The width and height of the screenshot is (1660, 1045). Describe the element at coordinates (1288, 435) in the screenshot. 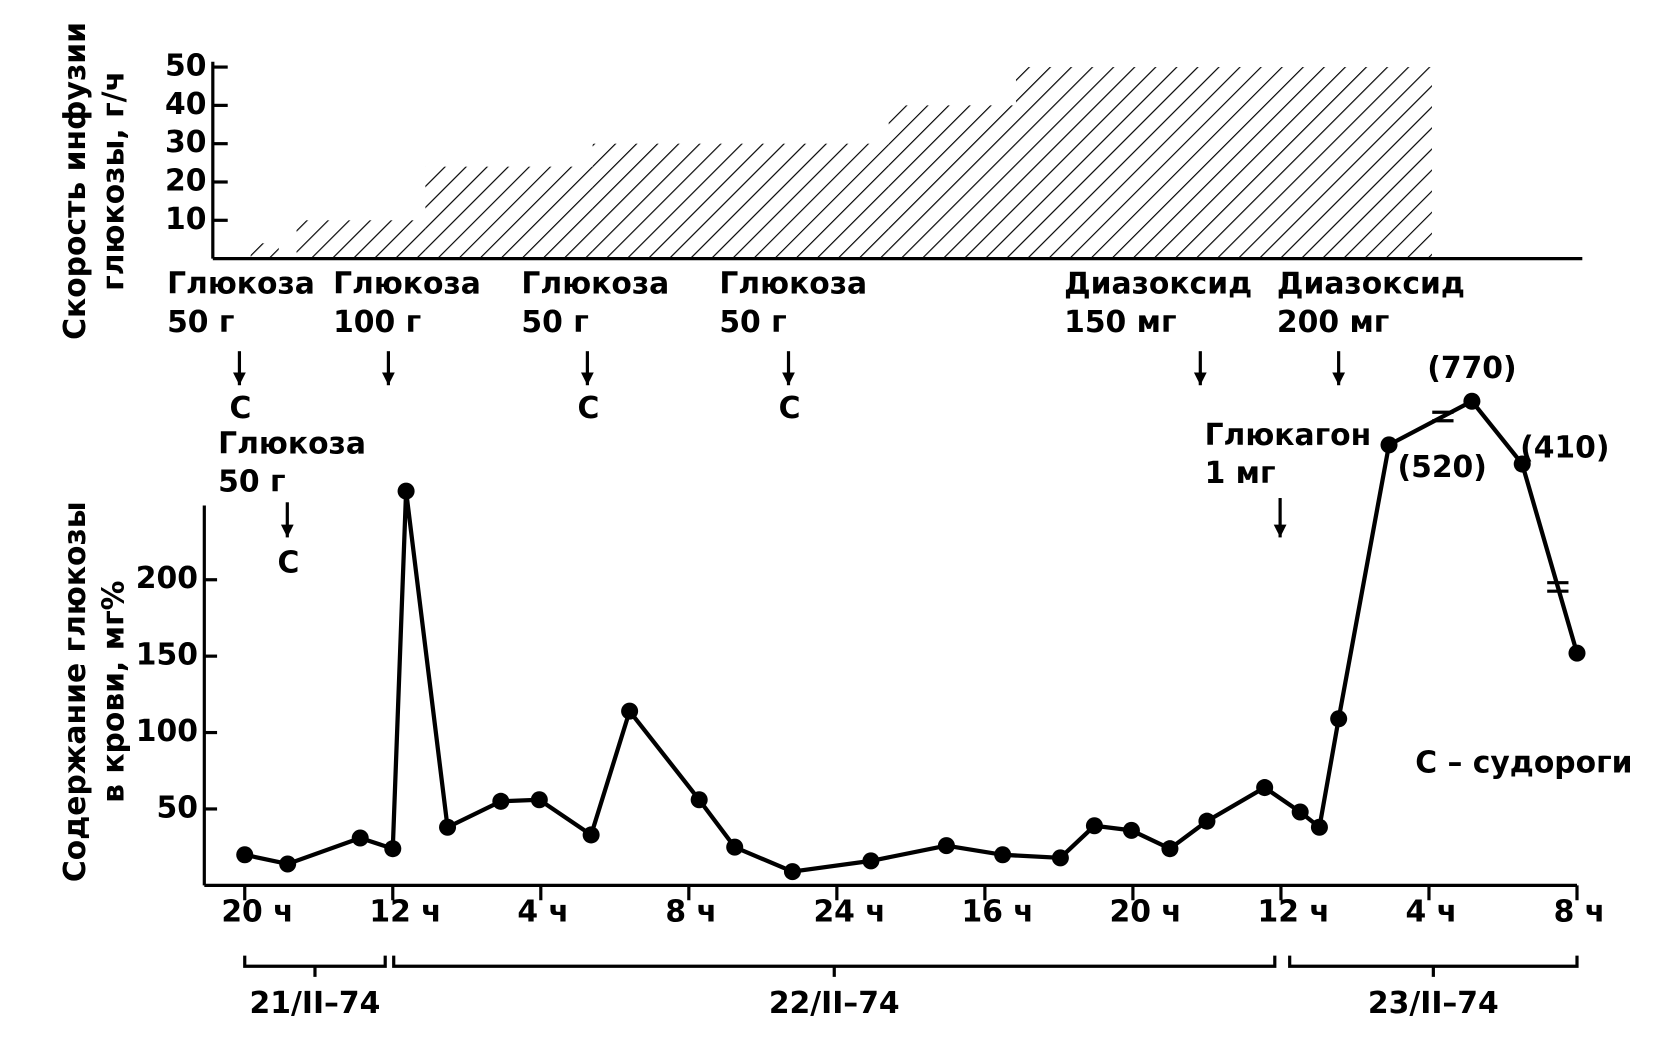

I see `annotation: Глюкагон` at that location.